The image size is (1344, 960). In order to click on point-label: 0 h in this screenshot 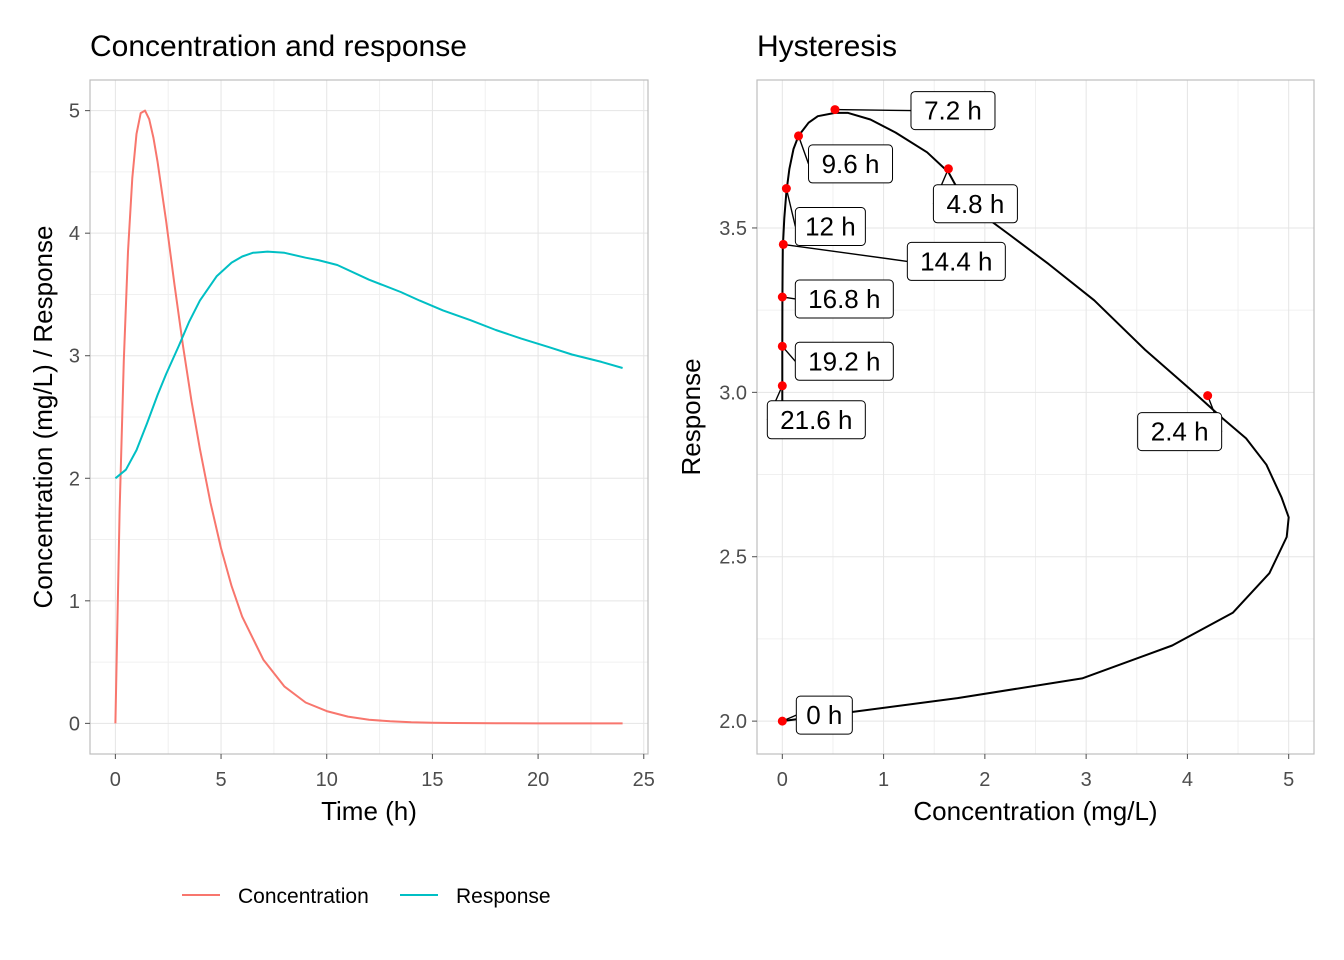, I will do `click(824, 715)`.